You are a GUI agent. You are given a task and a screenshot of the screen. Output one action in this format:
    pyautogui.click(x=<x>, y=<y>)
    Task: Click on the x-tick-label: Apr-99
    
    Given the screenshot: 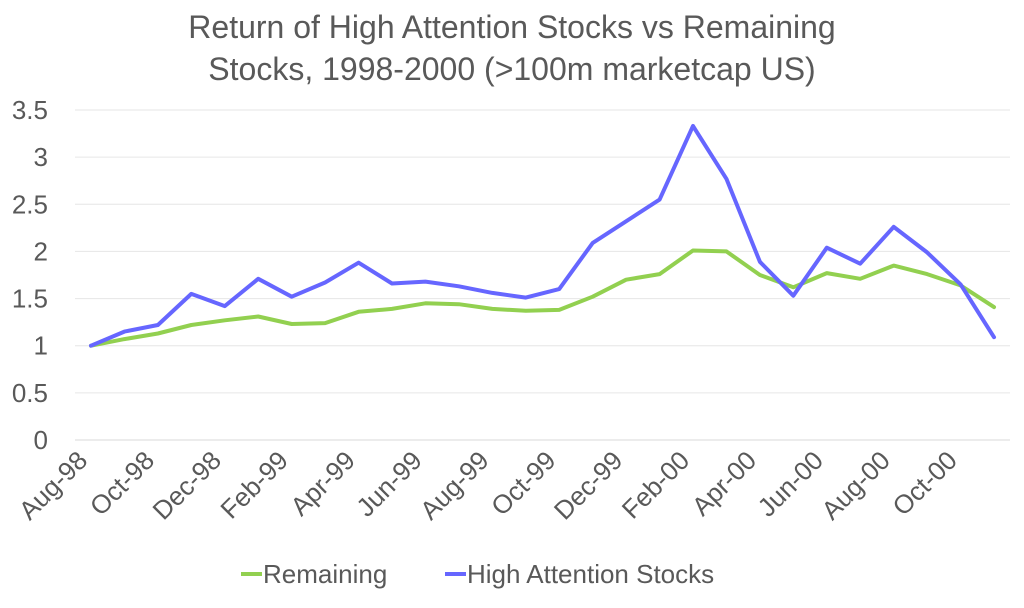 What is the action you would take?
    pyautogui.click(x=322, y=483)
    